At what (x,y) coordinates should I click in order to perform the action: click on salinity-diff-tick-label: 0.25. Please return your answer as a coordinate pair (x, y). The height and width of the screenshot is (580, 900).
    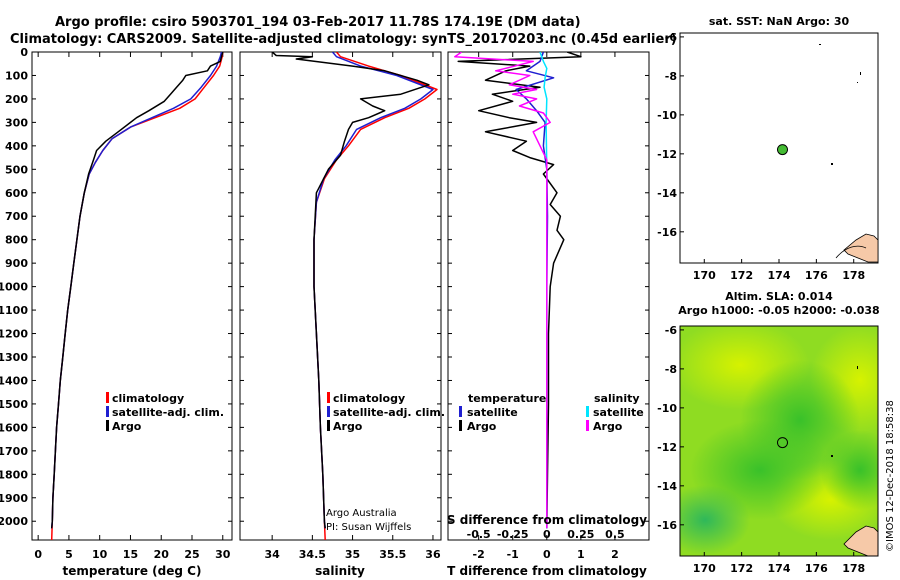
    Looking at the image, I should click on (580, 534).